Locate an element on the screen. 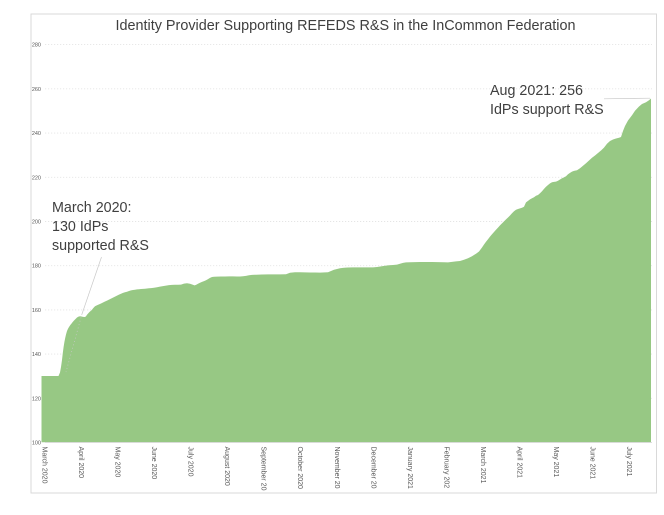 This screenshot has height=515, width=664. svg-text: August 2020 is located at coordinates (226, 466).